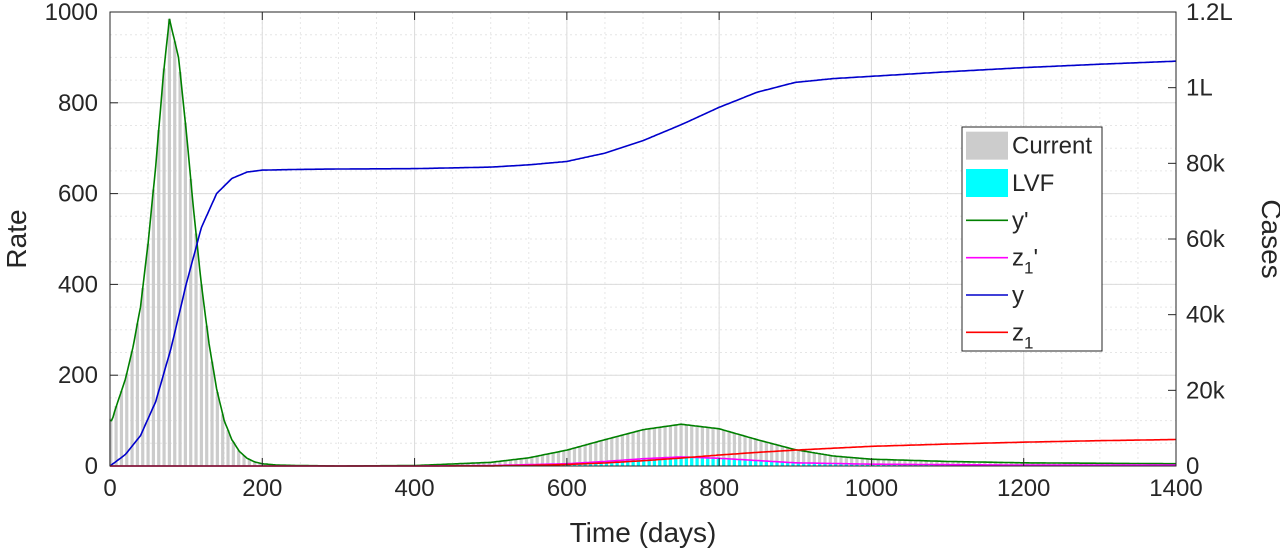 This screenshot has width=1280, height=552. What do you see at coordinates (415, 488) in the screenshot?
I see `x-tick-label: 400` at bounding box center [415, 488].